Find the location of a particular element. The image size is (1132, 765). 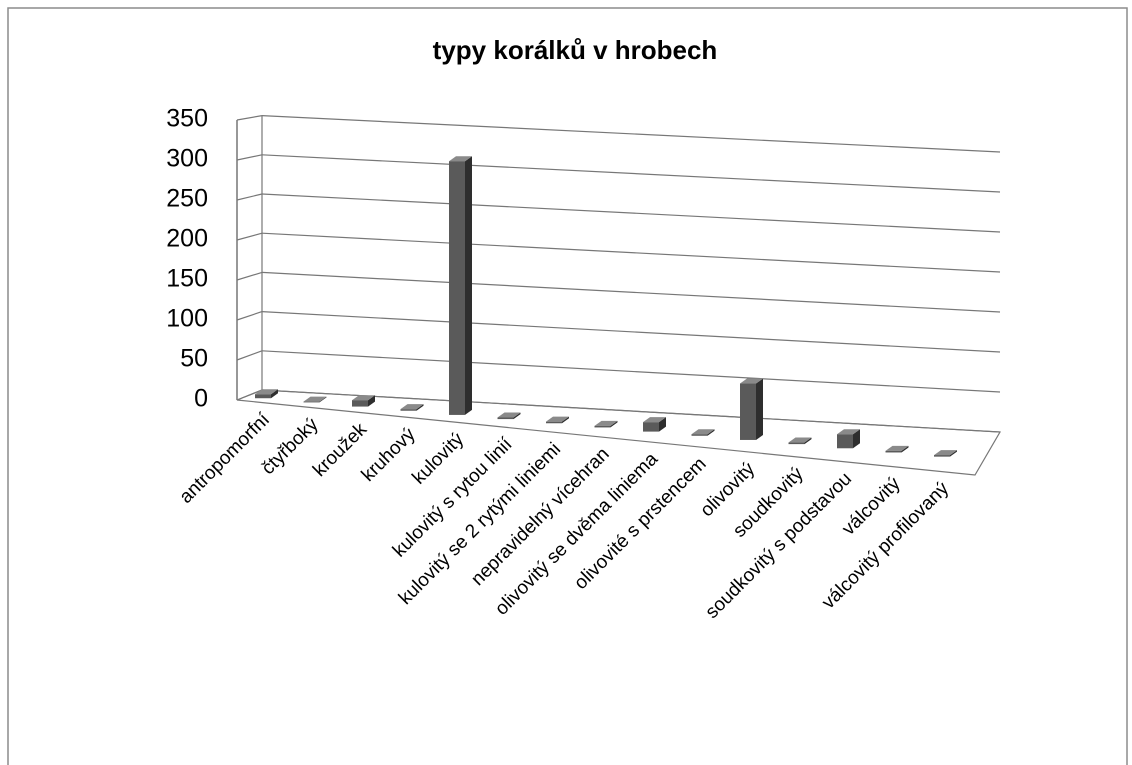

y-tick-label: 200 is located at coordinates (187, 239).